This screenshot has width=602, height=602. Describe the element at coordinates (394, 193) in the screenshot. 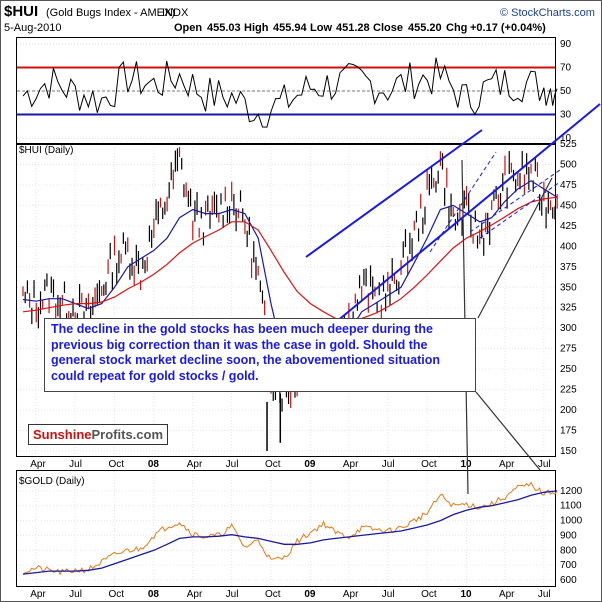

I see `trend-channel-upper` at that location.